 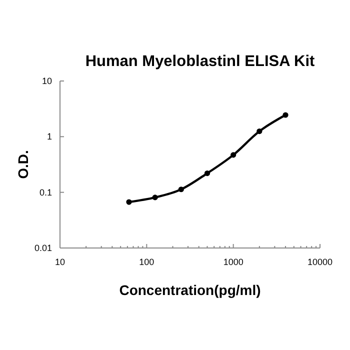 What do you see at coordinates (146, 262) in the screenshot?
I see `x-tick-label: 100` at bounding box center [146, 262].